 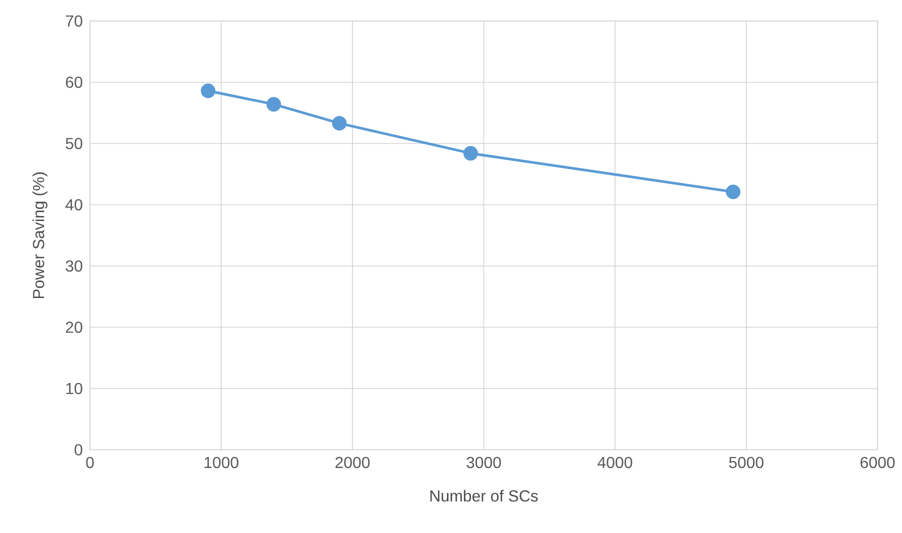 What do you see at coordinates (221, 462) in the screenshot?
I see `x-tick-label: 1000` at bounding box center [221, 462].